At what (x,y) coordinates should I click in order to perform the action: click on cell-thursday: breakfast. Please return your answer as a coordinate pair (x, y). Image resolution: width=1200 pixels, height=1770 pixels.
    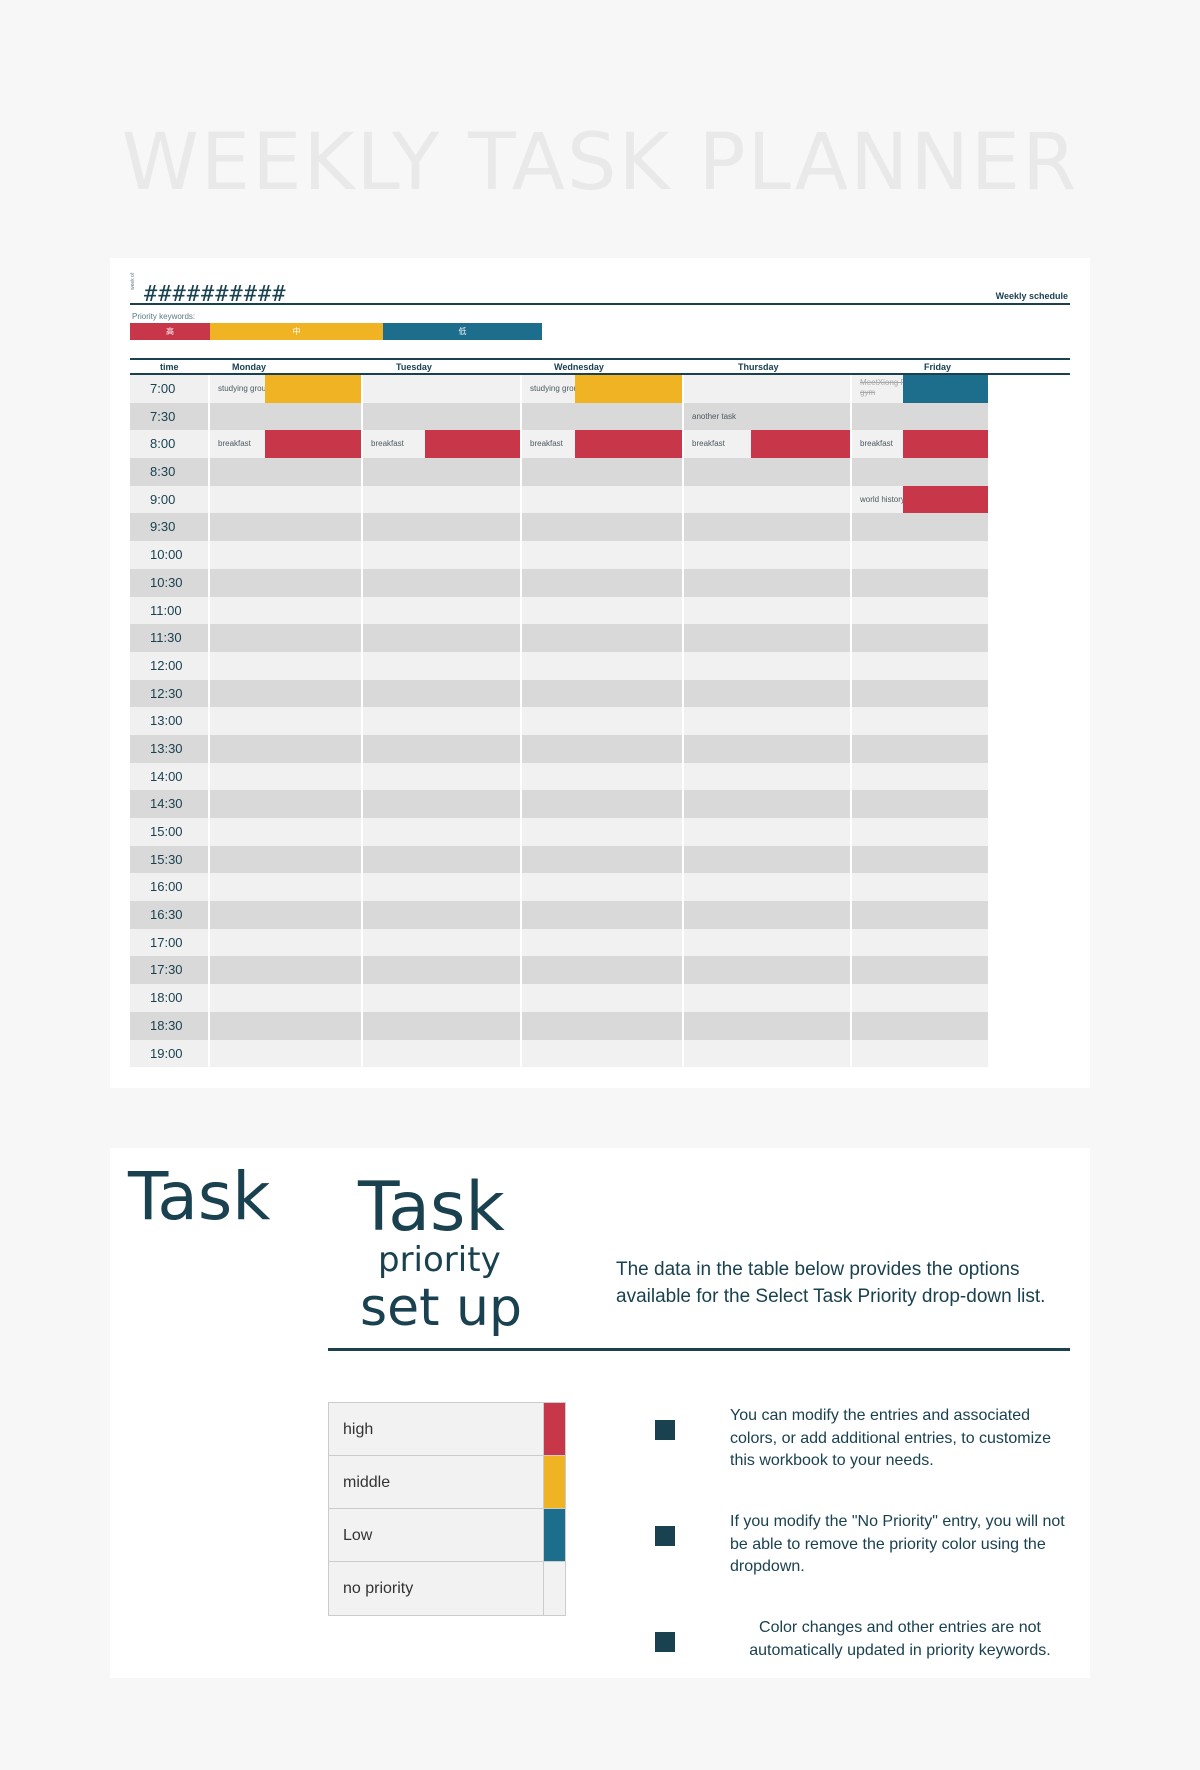
    Looking at the image, I should click on (768, 444).